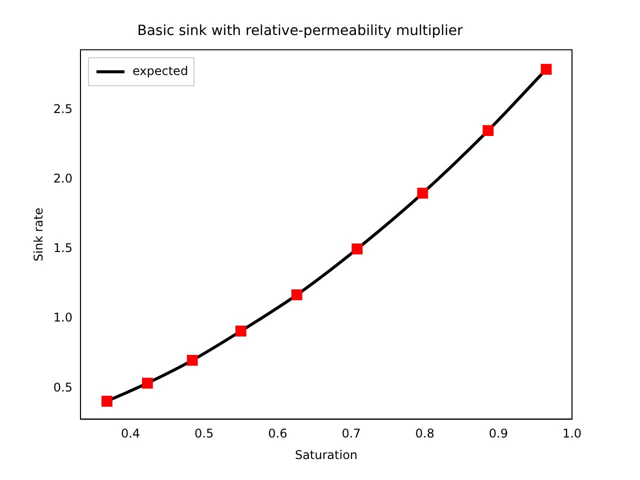  What do you see at coordinates (204, 433) in the screenshot?
I see `x-tick-label: 0.5` at bounding box center [204, 433].